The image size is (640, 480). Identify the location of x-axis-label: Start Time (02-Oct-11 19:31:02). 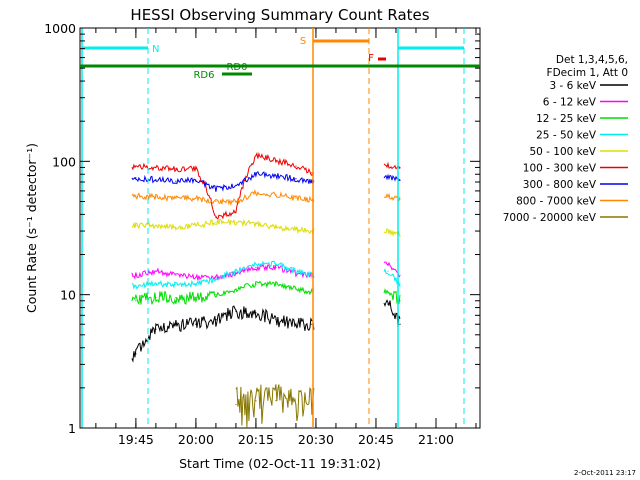
(280, 463).